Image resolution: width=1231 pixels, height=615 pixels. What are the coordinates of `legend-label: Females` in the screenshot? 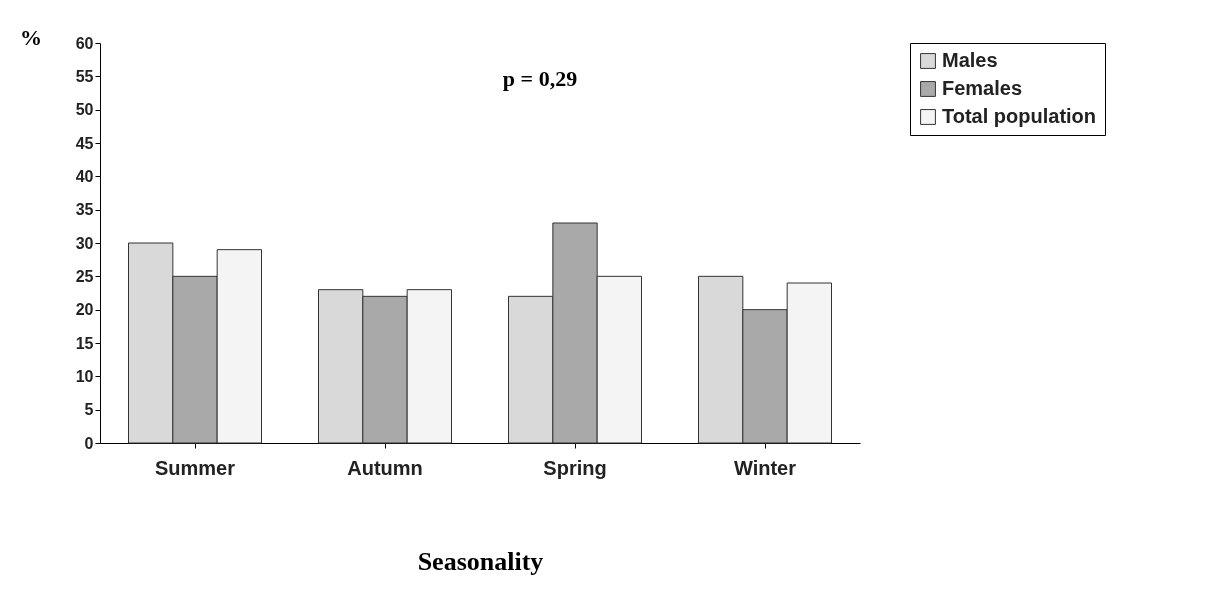 It's located at (982, 88).